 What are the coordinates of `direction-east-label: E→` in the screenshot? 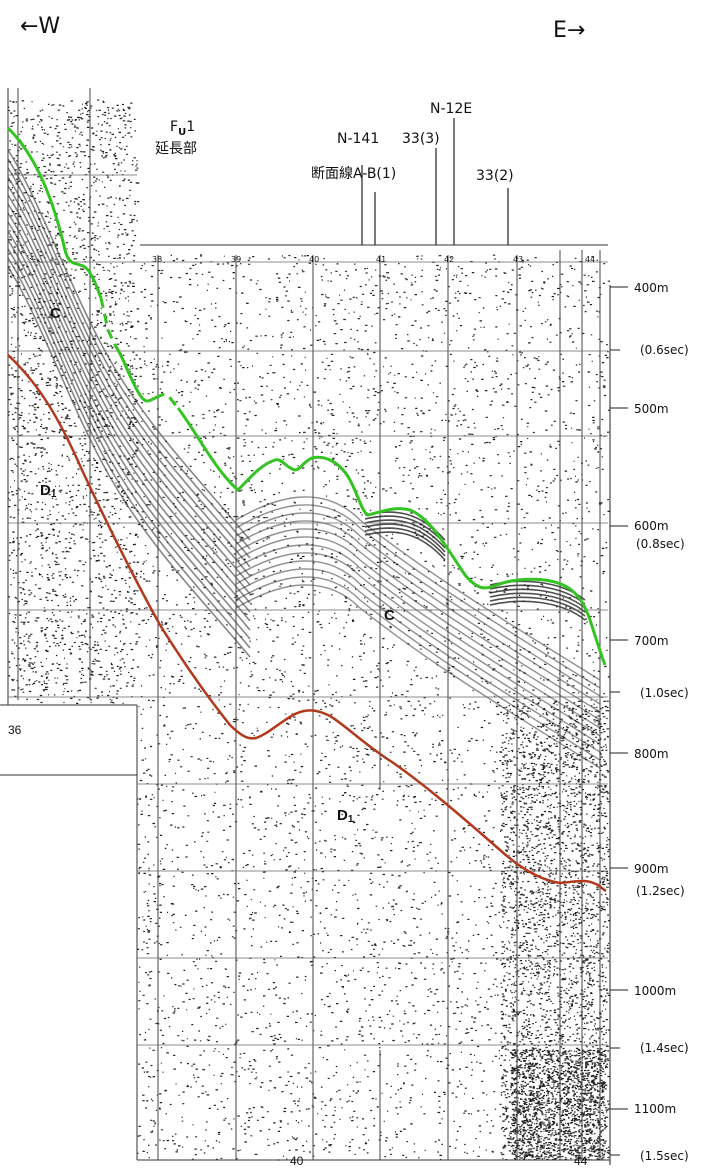 It's located at (569, 30).